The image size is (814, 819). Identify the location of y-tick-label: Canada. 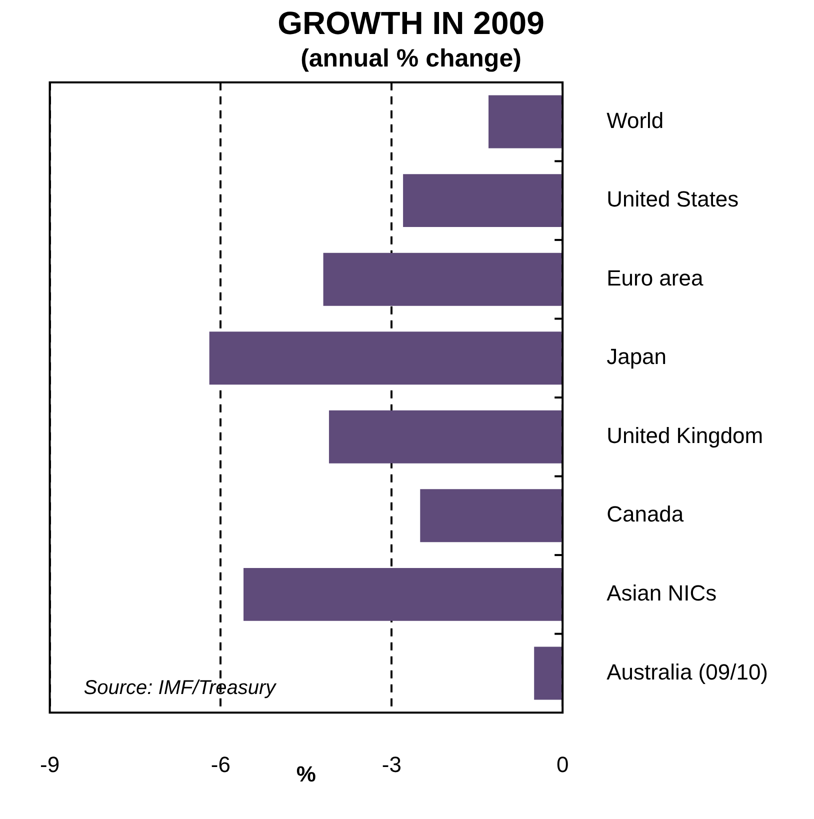
(645, 514).